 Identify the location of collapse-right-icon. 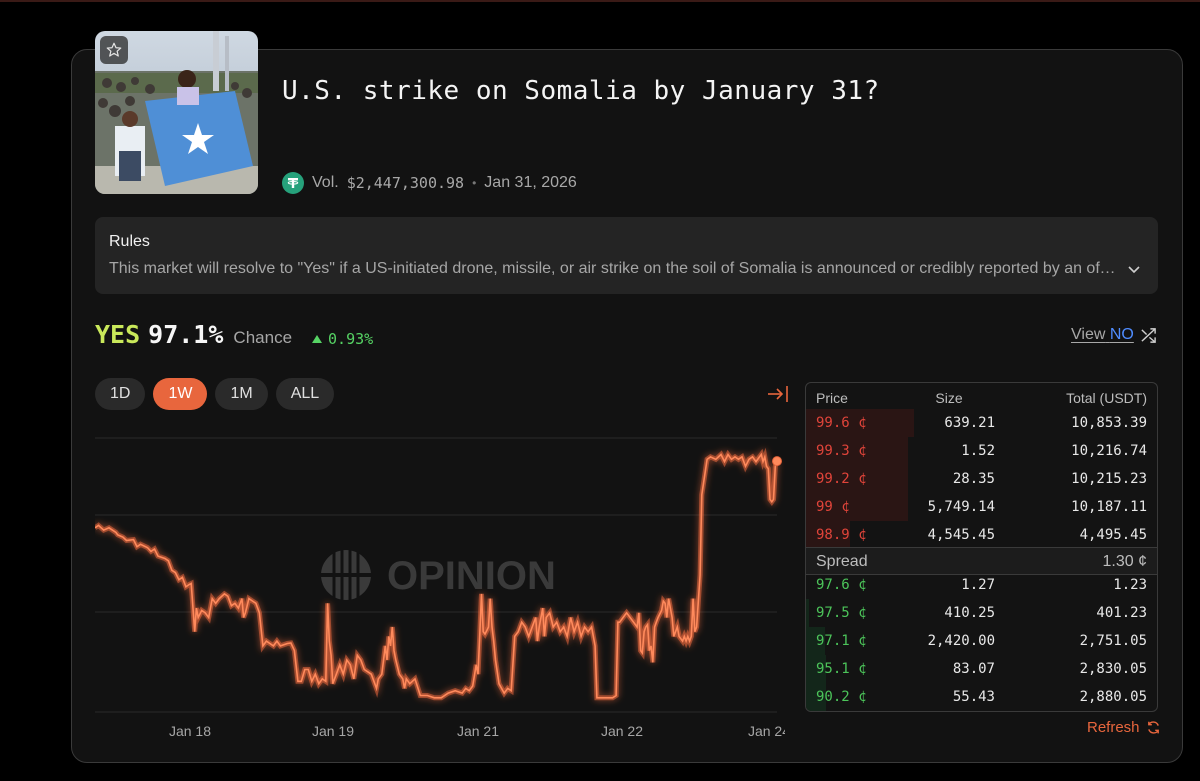
(778, 394).